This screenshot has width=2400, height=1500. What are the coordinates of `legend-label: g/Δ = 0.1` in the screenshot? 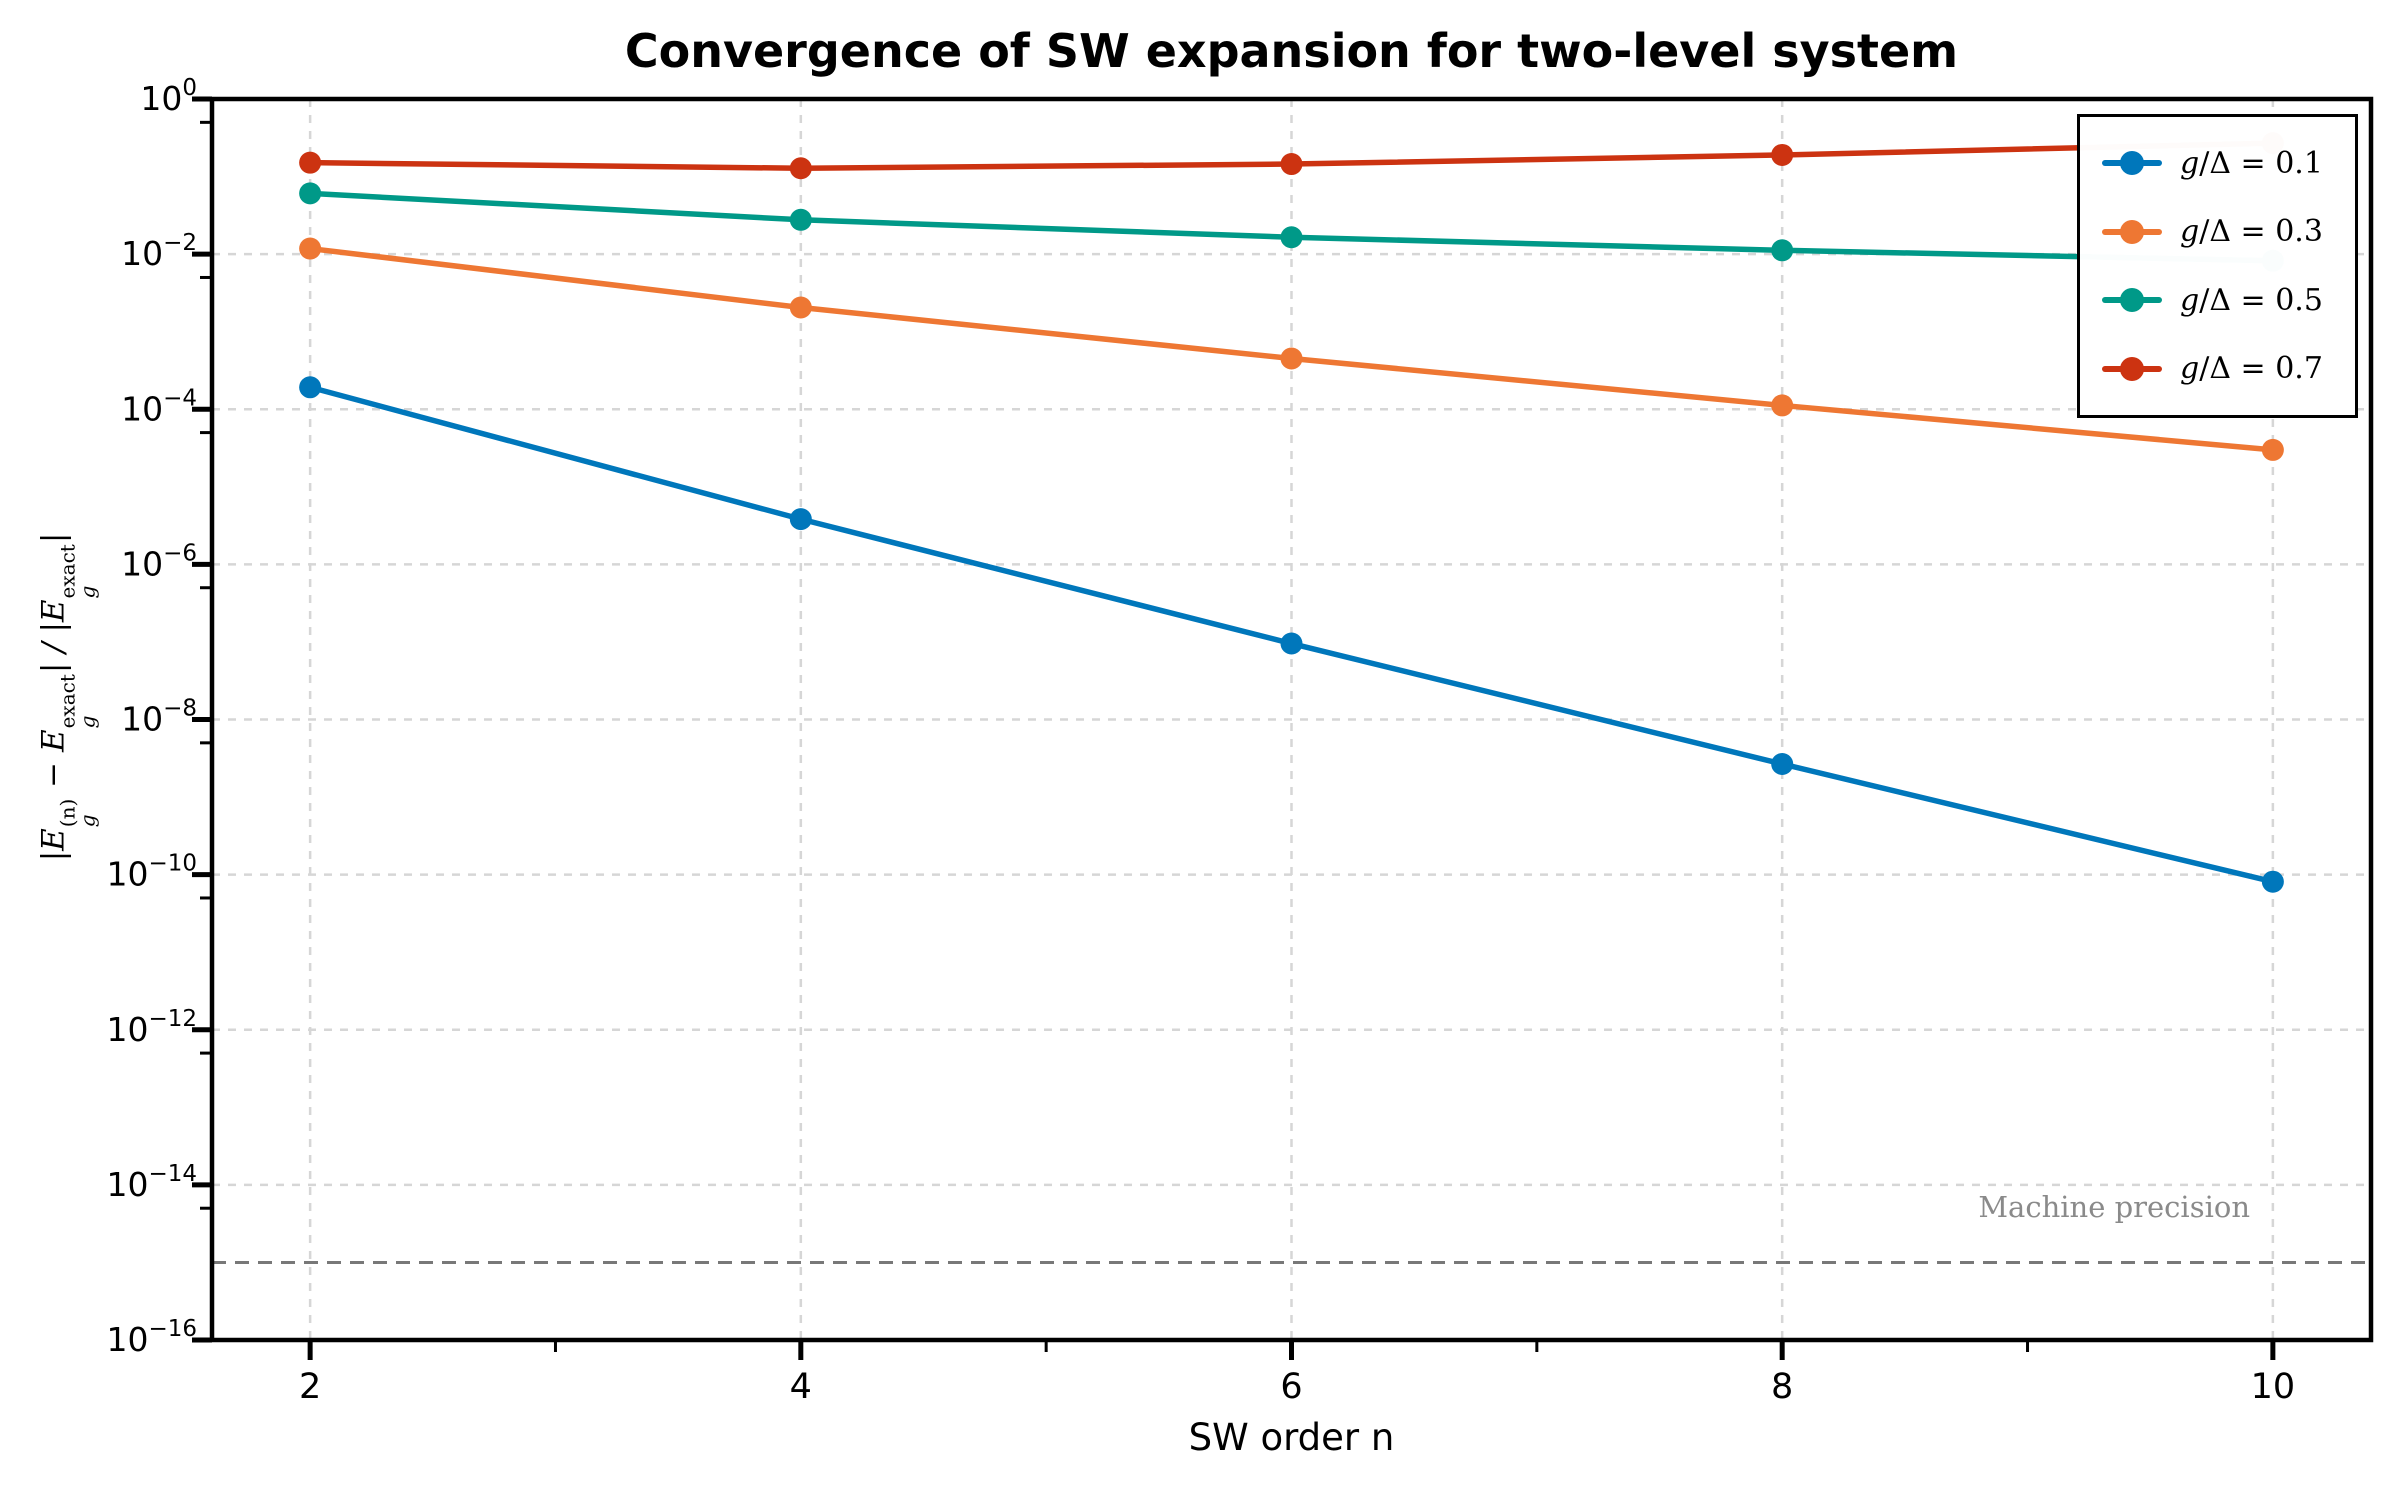 It's located at (2251, 163).